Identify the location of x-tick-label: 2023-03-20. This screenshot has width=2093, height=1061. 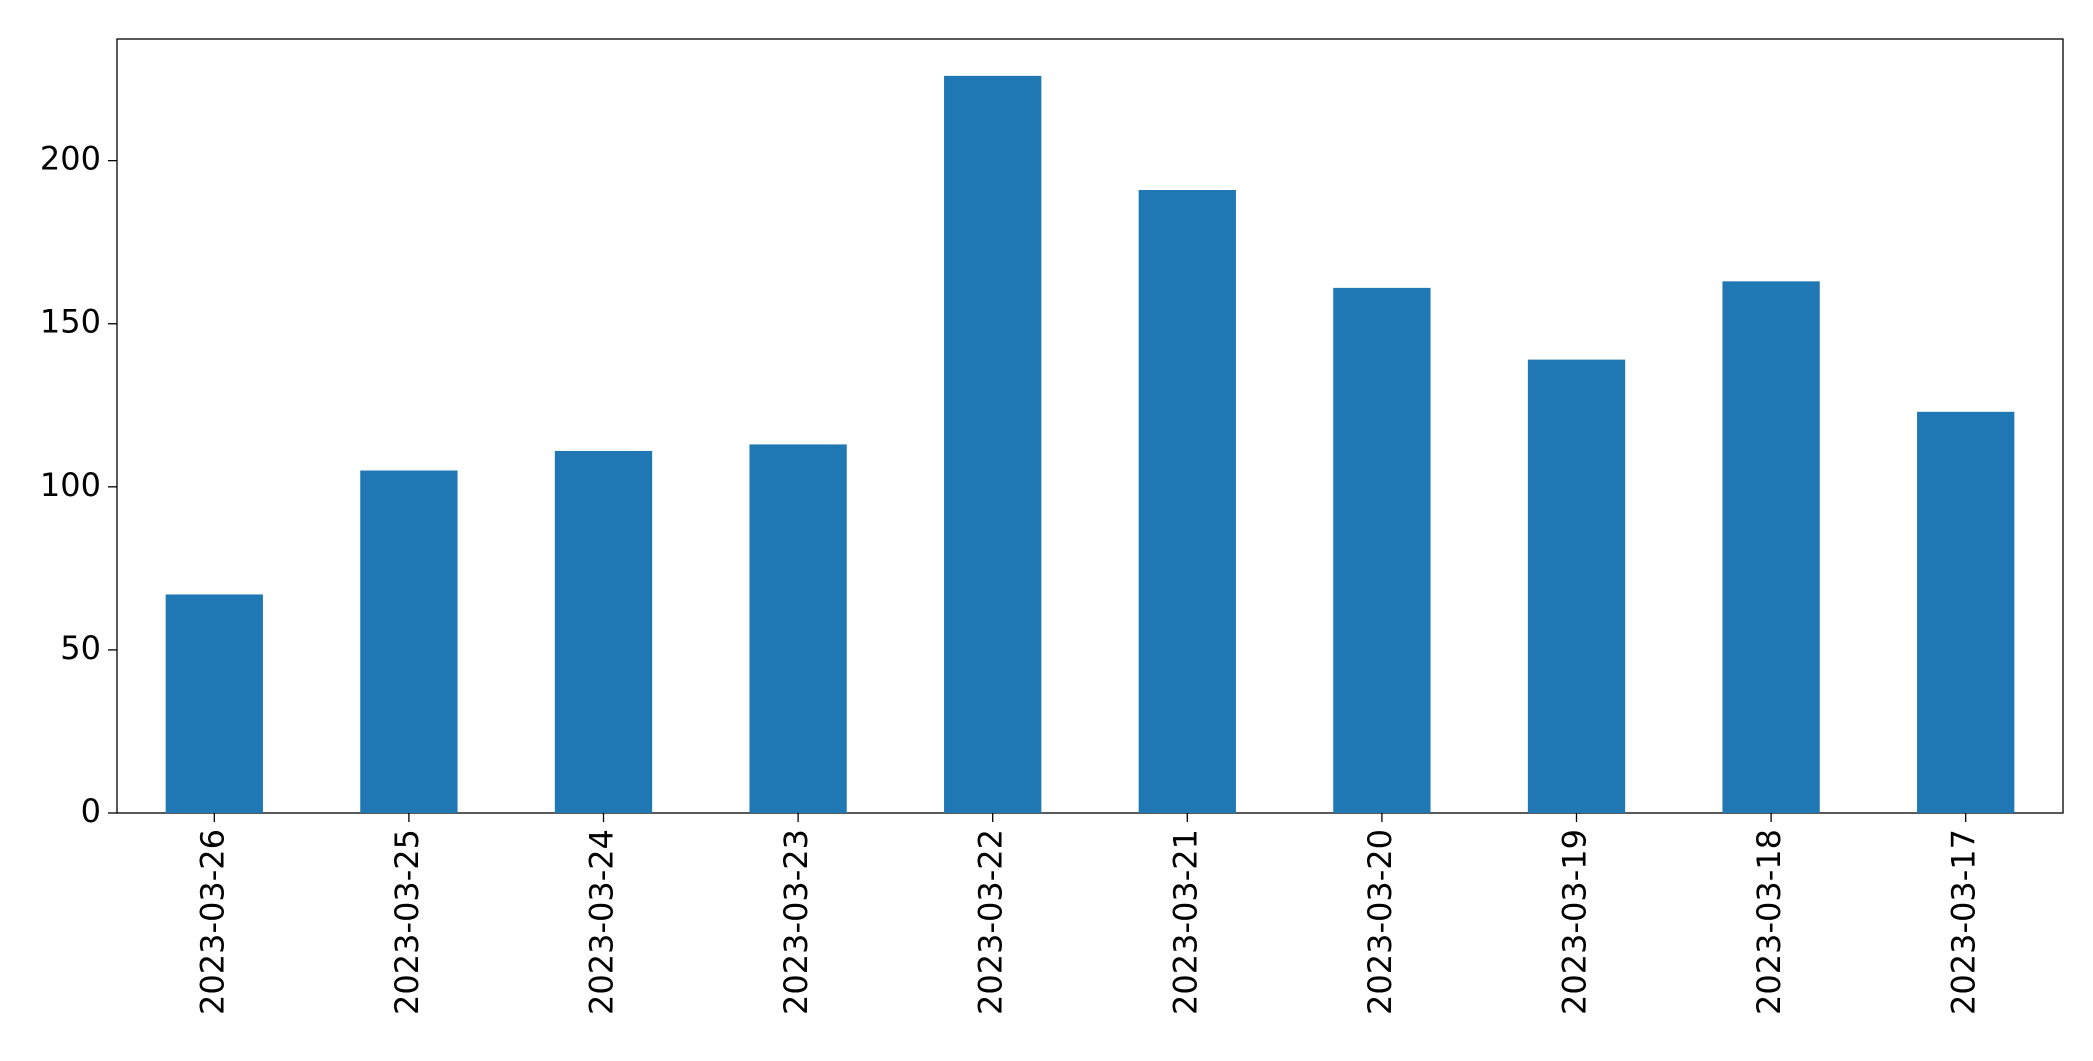
(1380, 922).